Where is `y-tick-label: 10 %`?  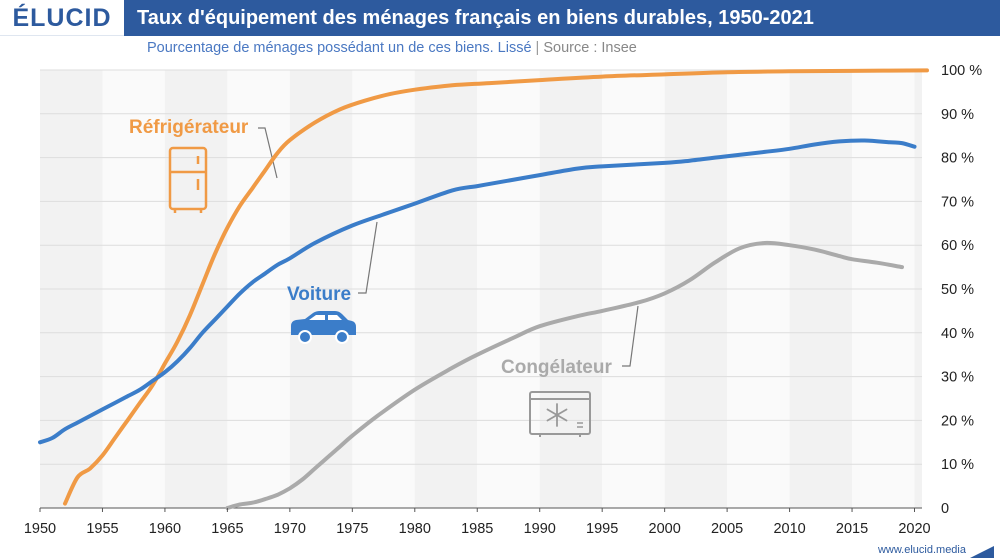
y-tick-label: 10 % is located at coordinates (957, 465).